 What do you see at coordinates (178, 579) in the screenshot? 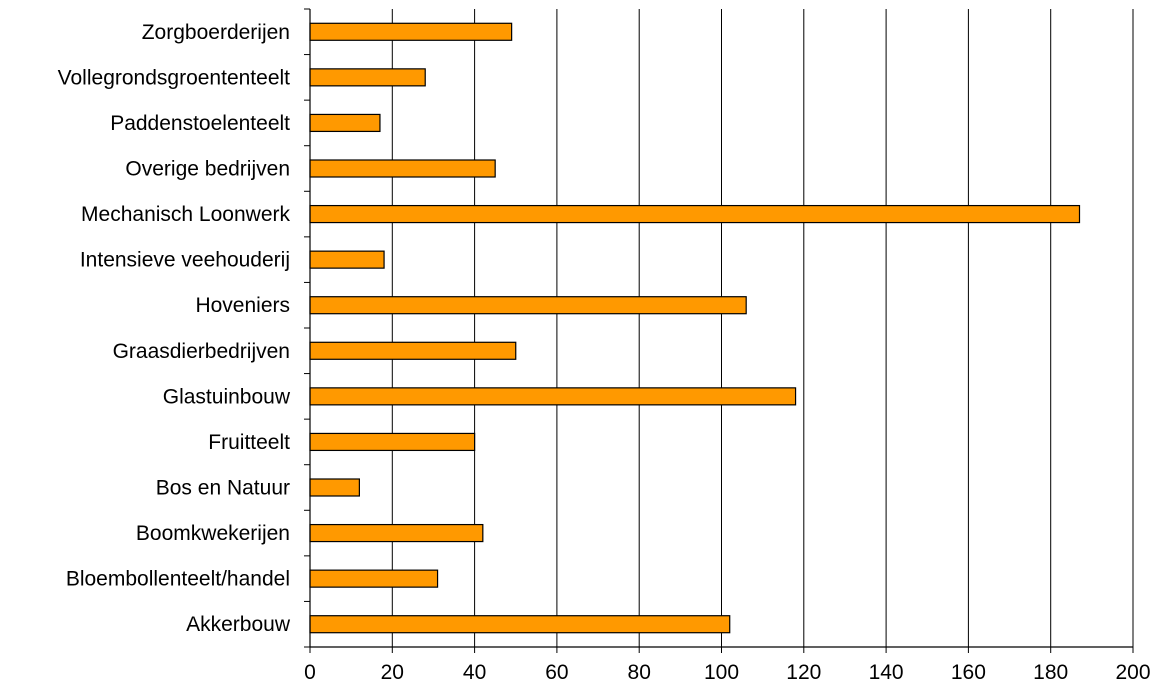
I see `category-label: Bloembollenteelt/handel` at bounding box center [178, 579].